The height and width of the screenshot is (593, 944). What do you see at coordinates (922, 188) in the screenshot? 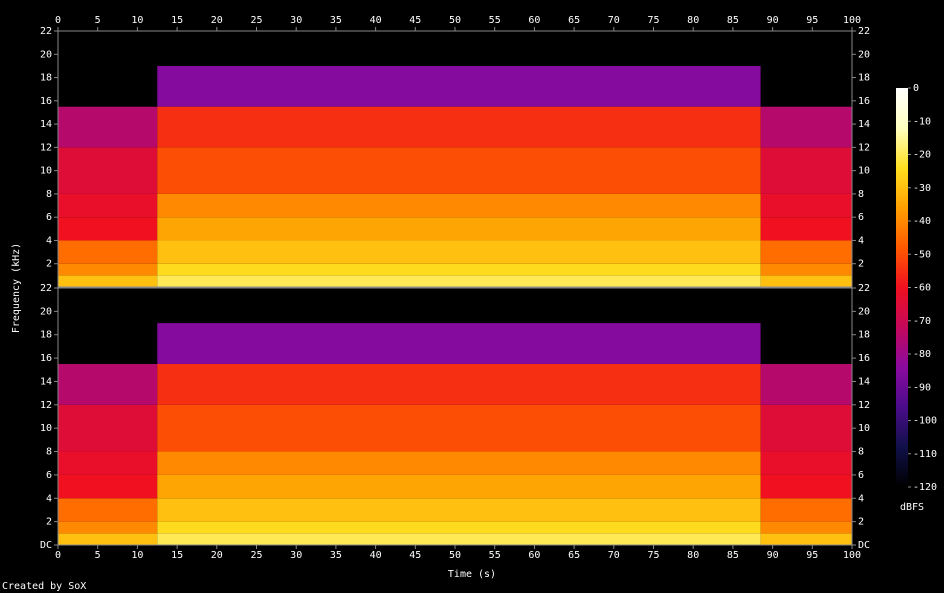
I see `colorbar-tick-label: -30` at bounding box center [922, 188].